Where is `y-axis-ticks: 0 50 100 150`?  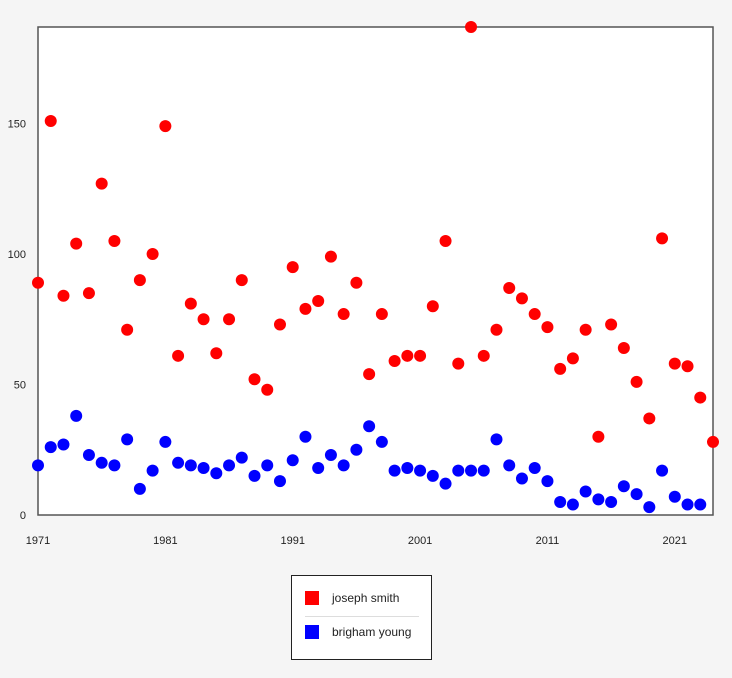 y-axis-ticks: 0 50 100 150 is located at coordinates (17, 320).